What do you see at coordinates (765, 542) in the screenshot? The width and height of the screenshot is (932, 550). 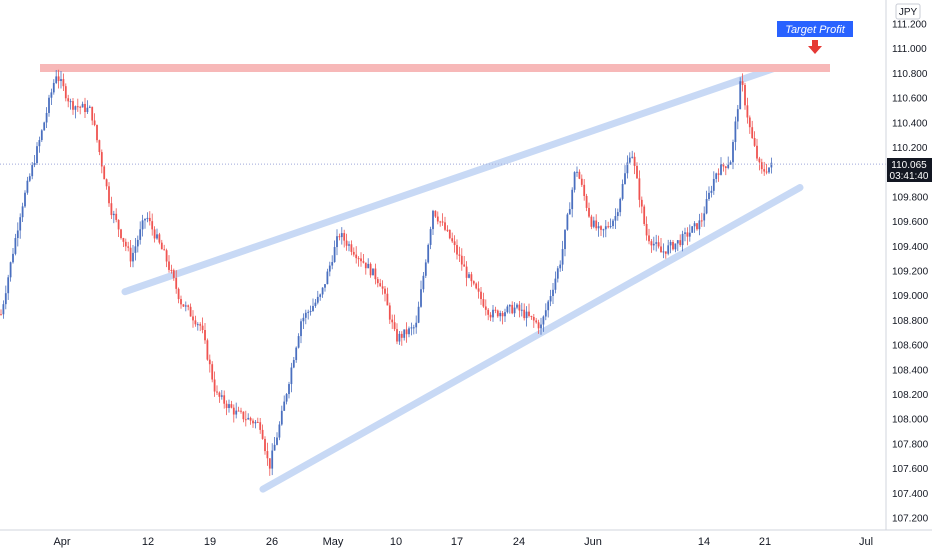 I see `x-tick-label: 21` at bounding box center [765, 542].